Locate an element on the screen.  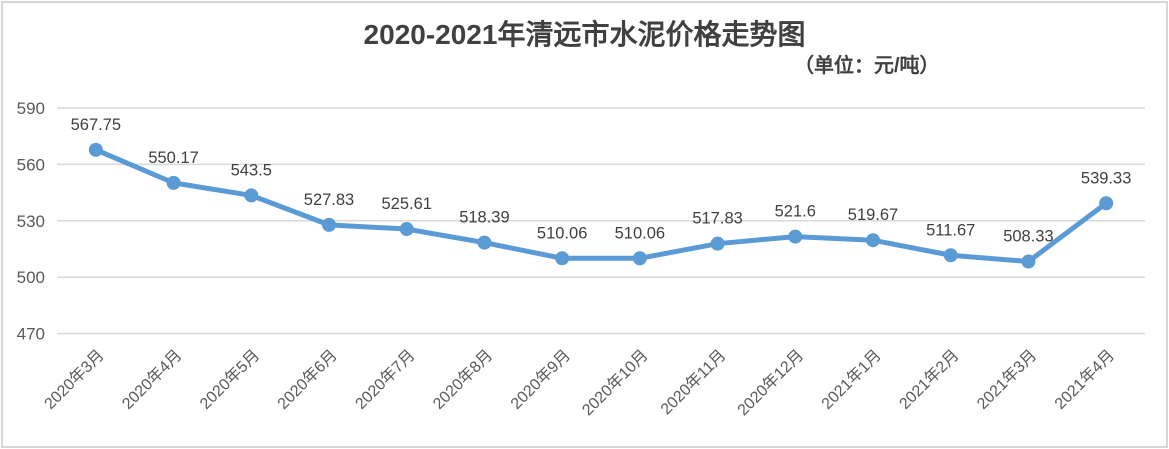
y-axis-tick-label: 590 is located at coordinates (31, 108).